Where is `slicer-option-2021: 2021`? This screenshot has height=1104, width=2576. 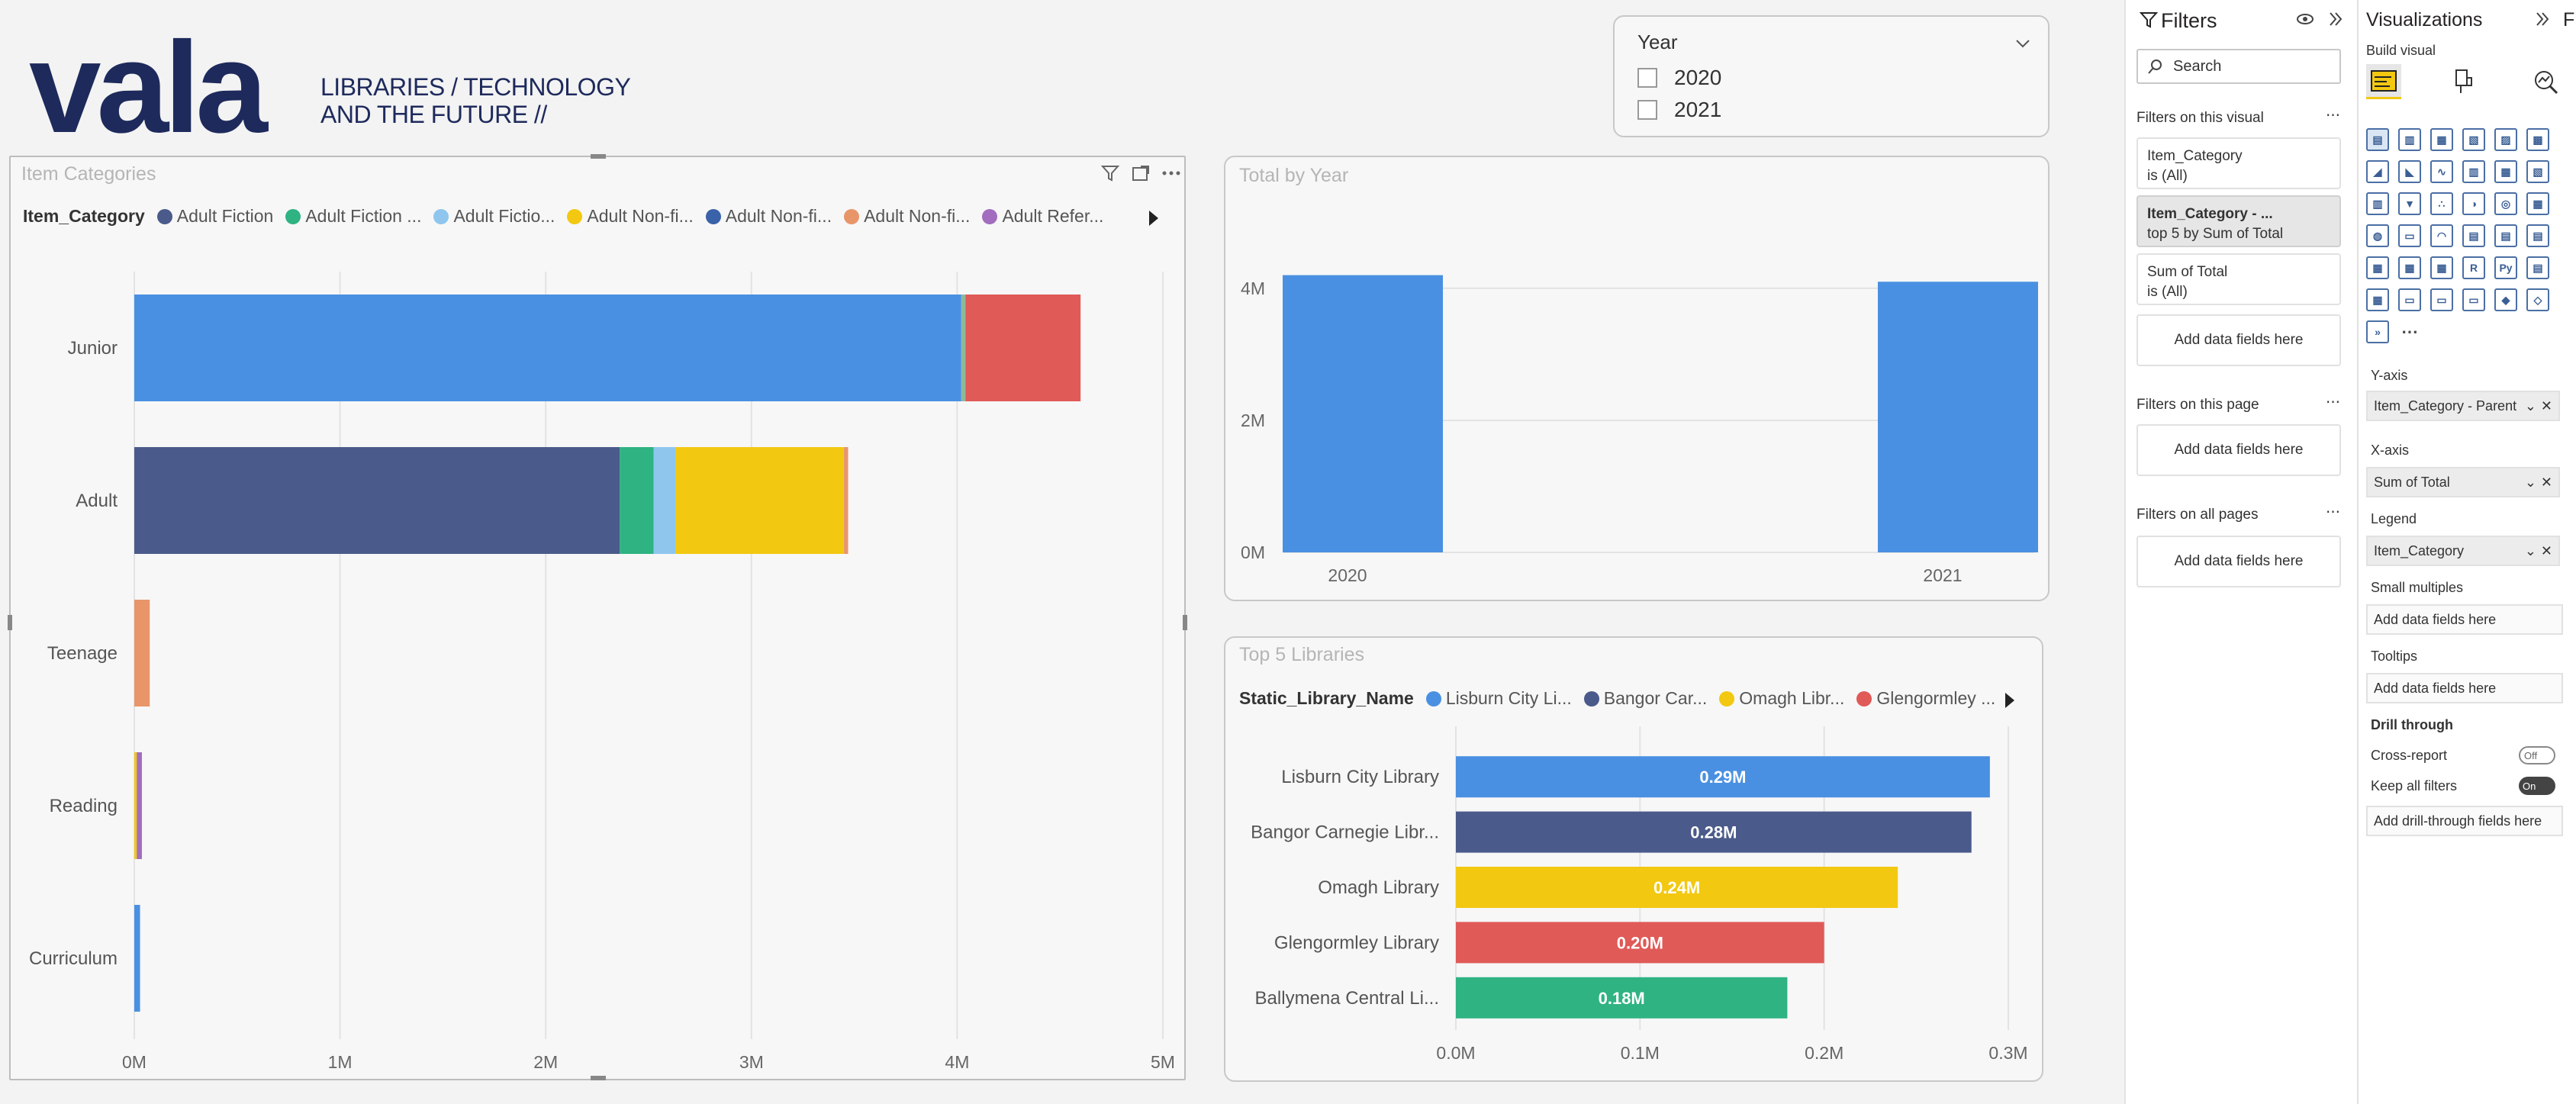
slicer-option-2021: 2021 is located at coordinates (1679, 110).